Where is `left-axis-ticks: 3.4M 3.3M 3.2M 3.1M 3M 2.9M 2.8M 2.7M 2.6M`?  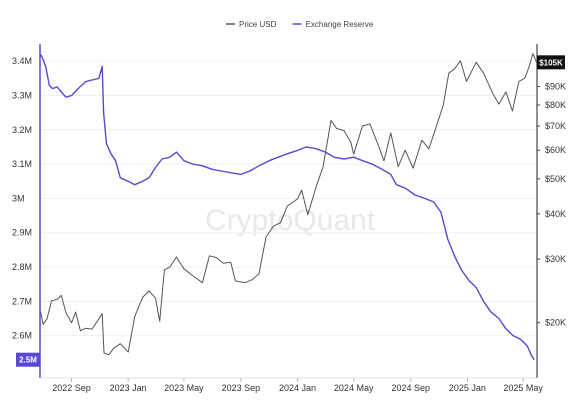
left-axis-ticks: 3.4M 3.3M 3.2M 3.1M 3M 2.9M 2.8M 2.7M 2.6M is located at coordinates (22, 198).